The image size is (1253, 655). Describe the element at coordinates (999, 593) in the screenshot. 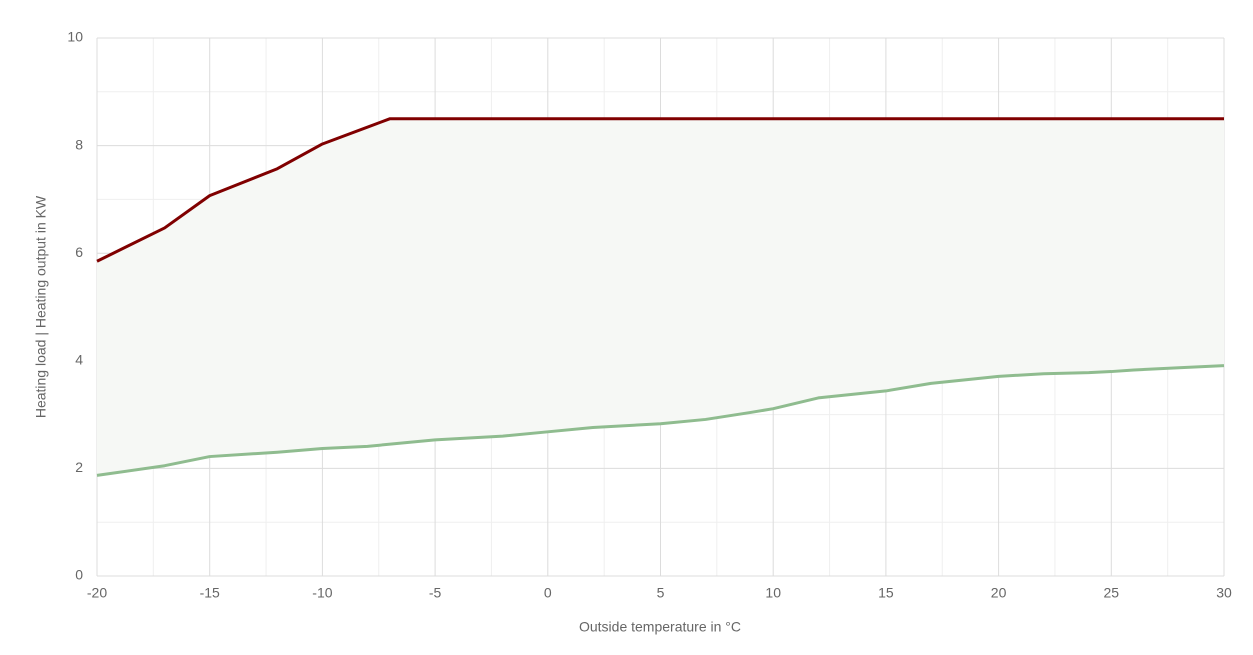

I see `x-tick-label: 20` at that location.